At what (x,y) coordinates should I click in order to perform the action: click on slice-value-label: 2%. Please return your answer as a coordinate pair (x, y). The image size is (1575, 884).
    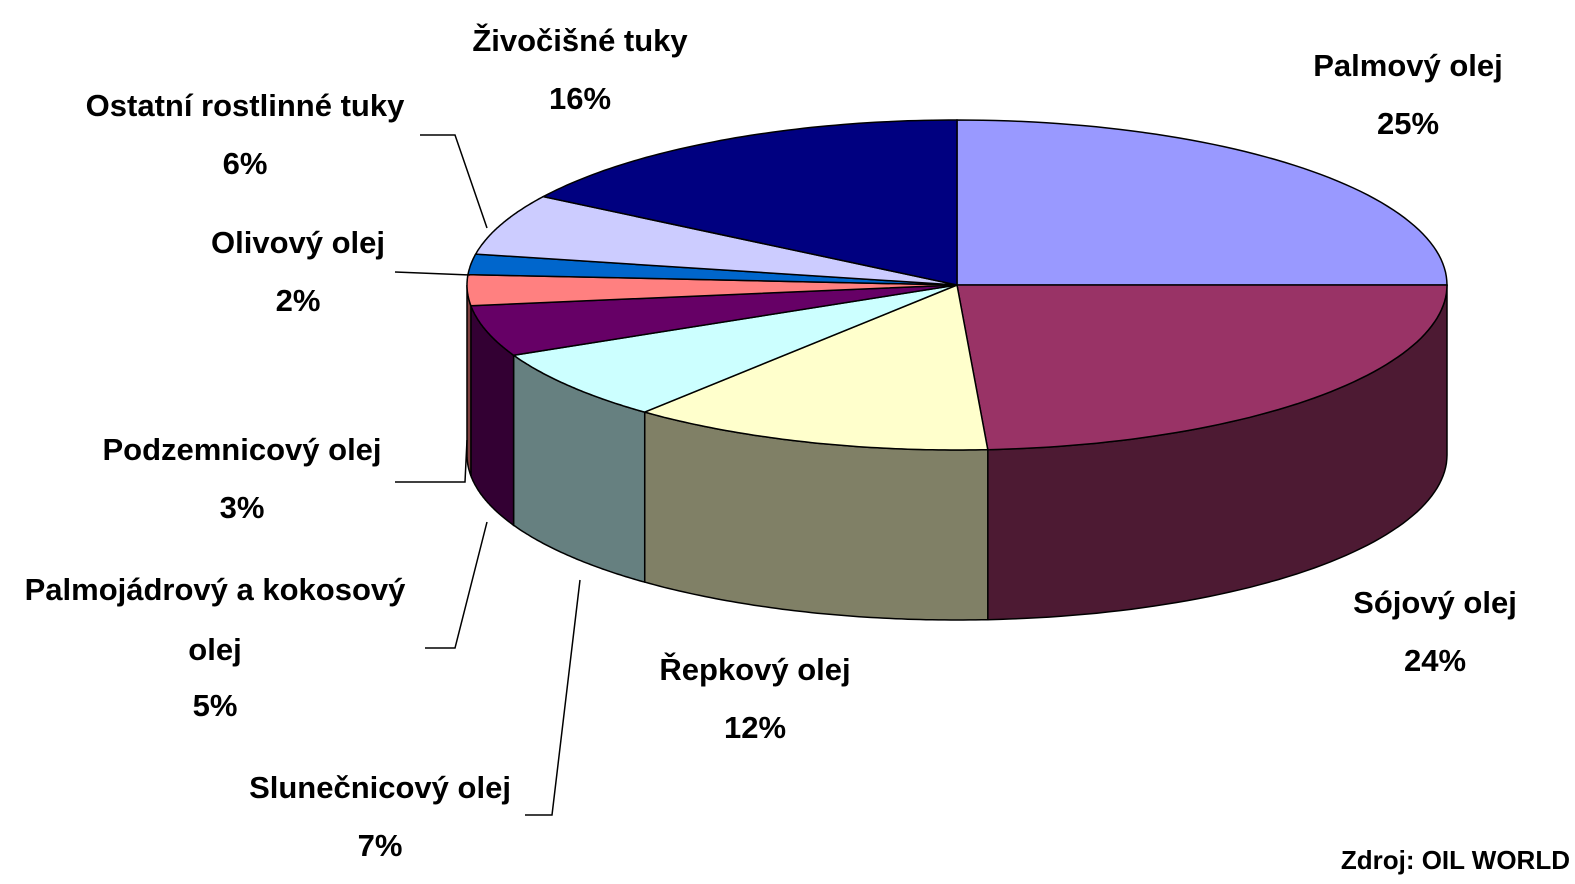
    Looking at the image, I should click on (298, 300).